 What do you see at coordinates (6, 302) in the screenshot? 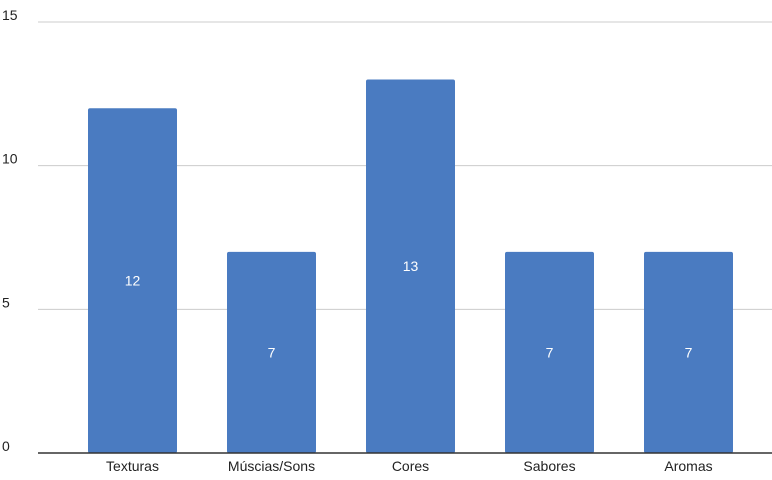
I see `y-tick-label: 5` at bounding box center [6, 302].